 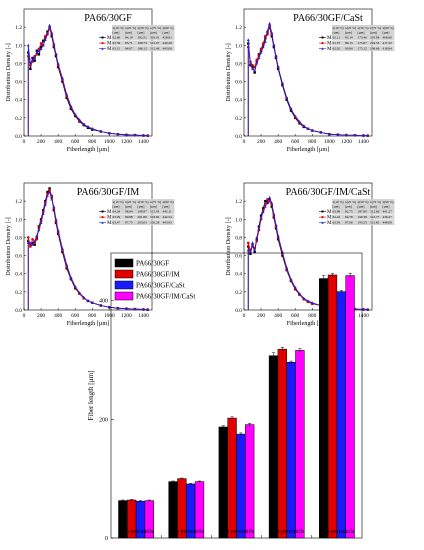 I want to click on table-cell: 62.02, so click(x=337, y=49).